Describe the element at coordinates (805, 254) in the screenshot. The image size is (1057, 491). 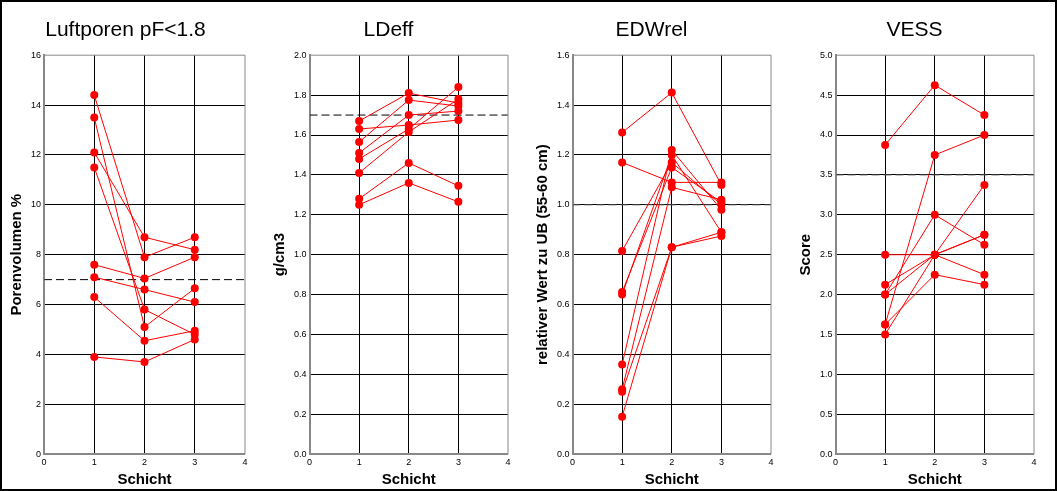
I see `y-axis-title: Score` at that location.